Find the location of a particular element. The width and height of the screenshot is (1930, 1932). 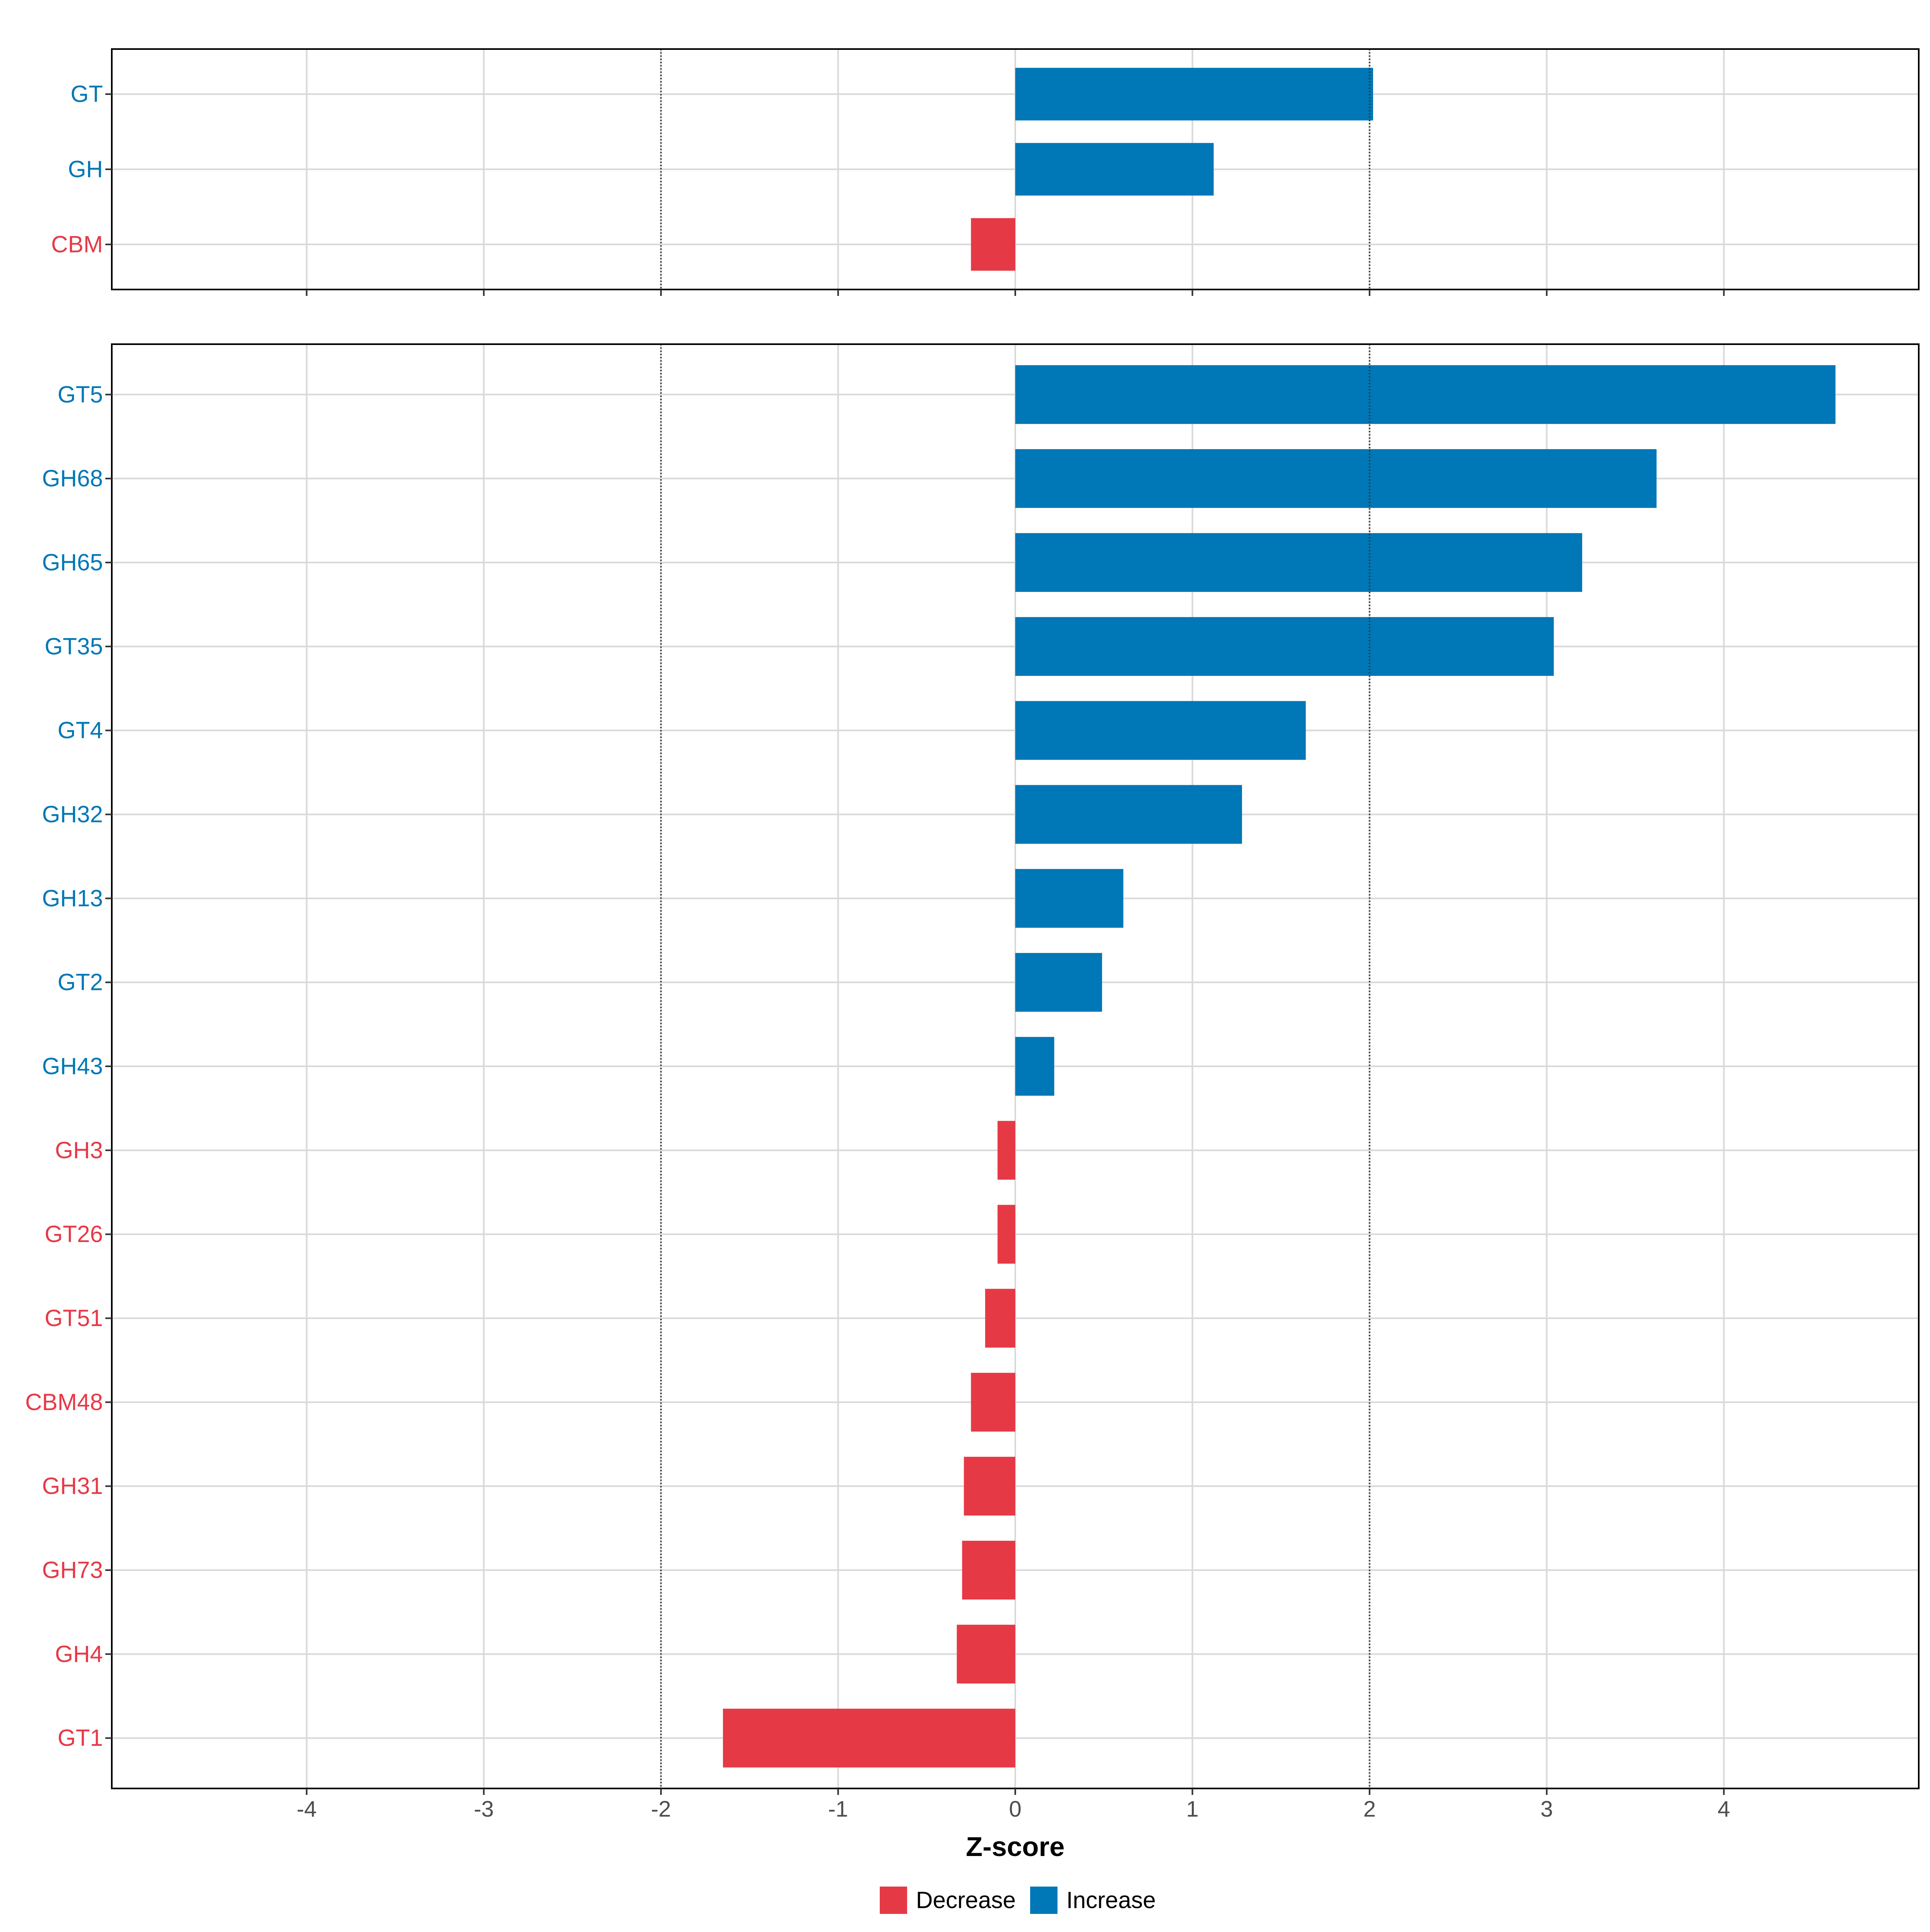

bar-gt35 is located at coordinates (1284, 646).